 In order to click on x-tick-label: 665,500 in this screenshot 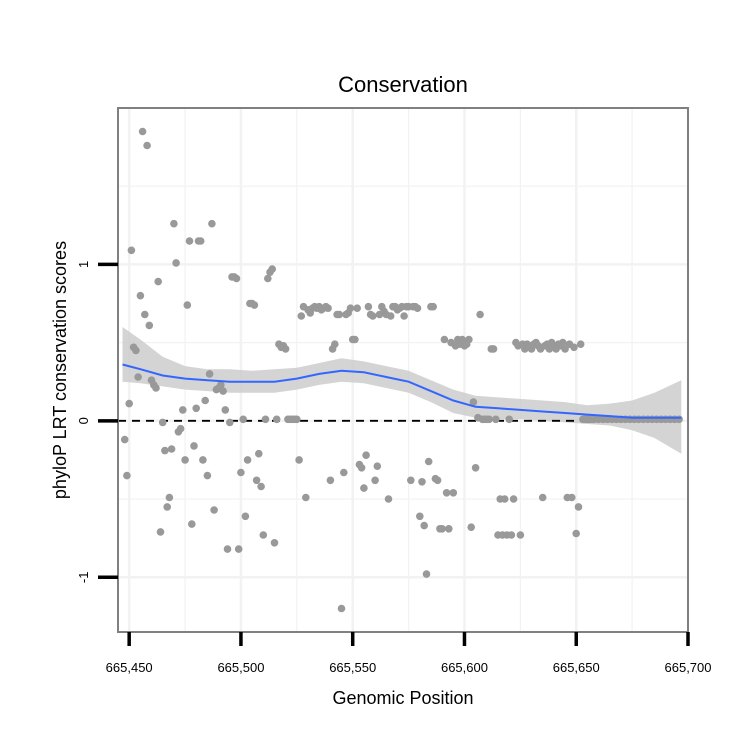, I will do `click(240, 667)`.